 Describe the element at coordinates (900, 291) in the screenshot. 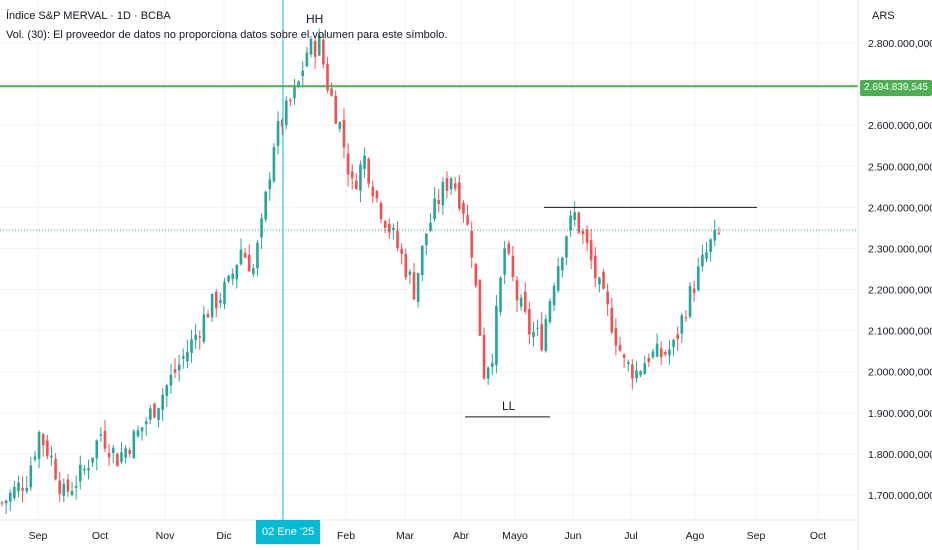

I see `y-tick-label: 2.200.000,000` at that location.